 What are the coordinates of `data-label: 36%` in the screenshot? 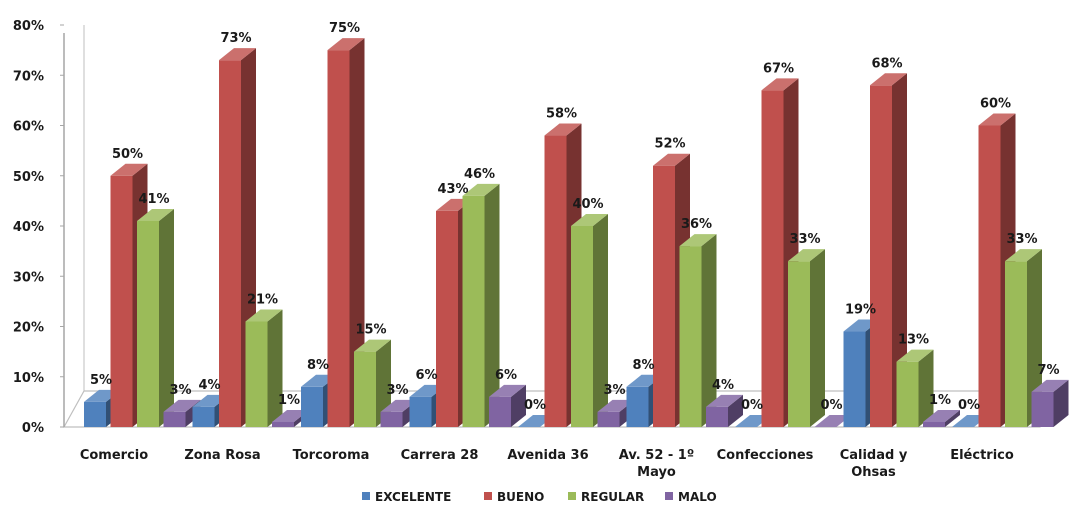 It's located at (696, 224).